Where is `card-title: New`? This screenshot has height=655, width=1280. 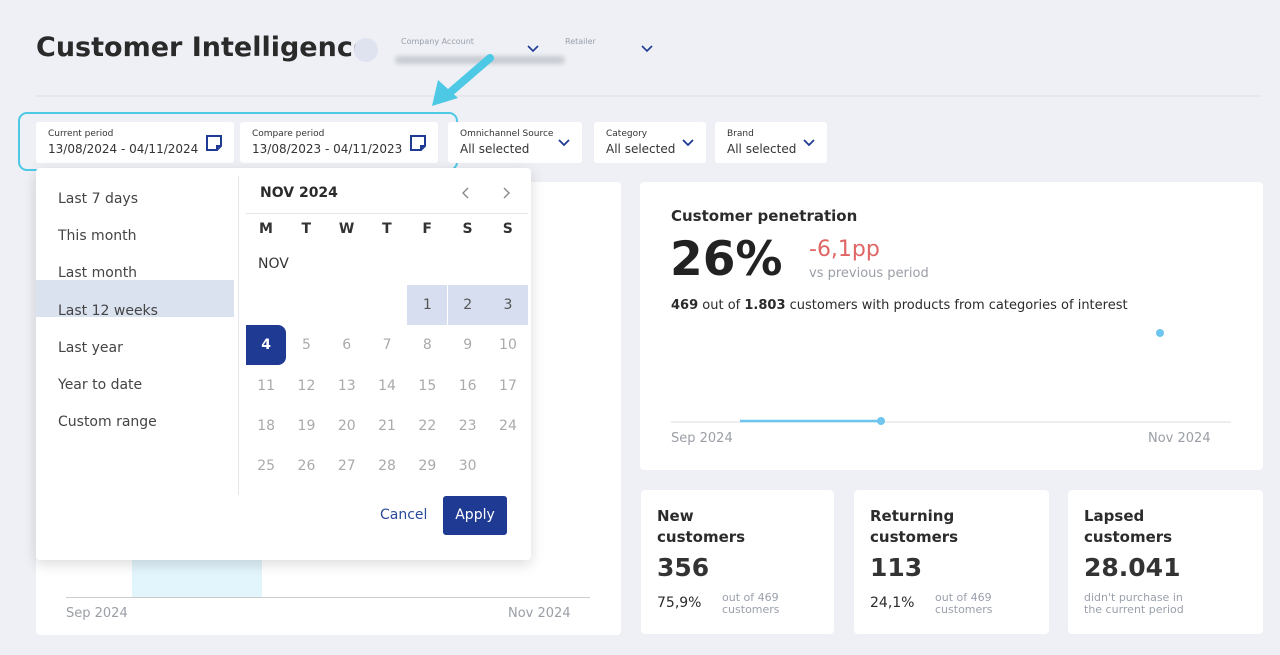 card-title: New is located at coordinates (675, 516).